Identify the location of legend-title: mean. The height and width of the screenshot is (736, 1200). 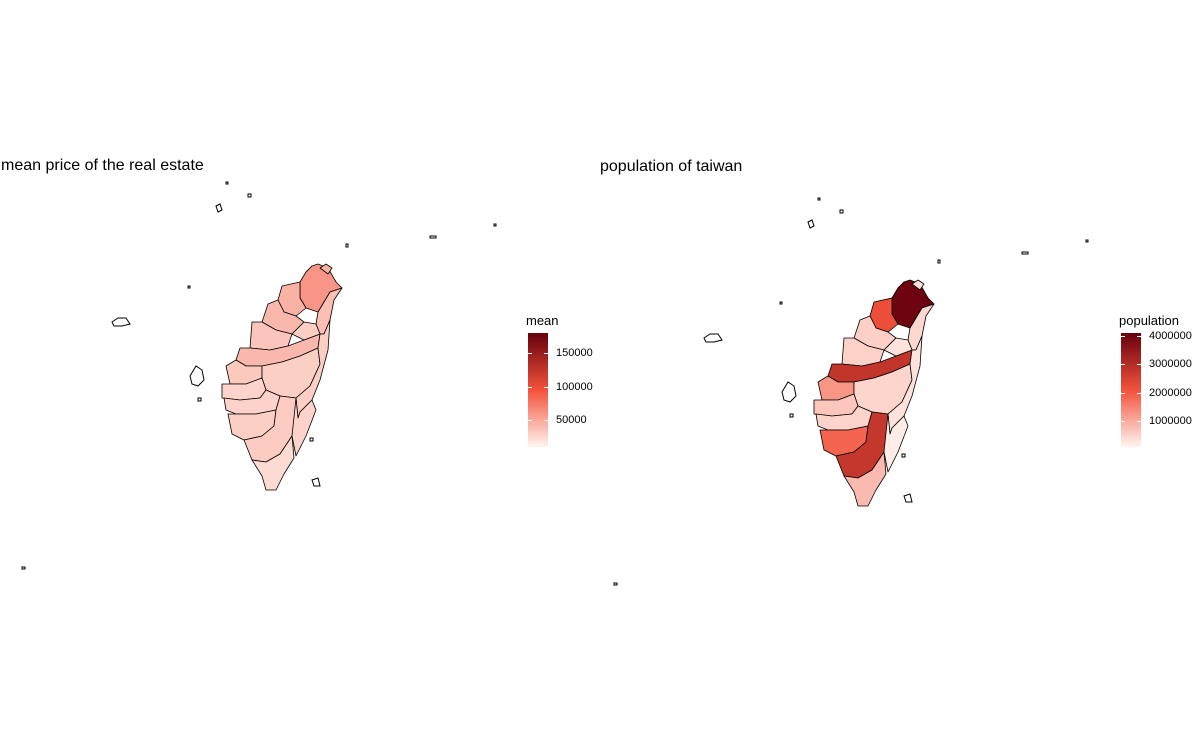
(542, 320).